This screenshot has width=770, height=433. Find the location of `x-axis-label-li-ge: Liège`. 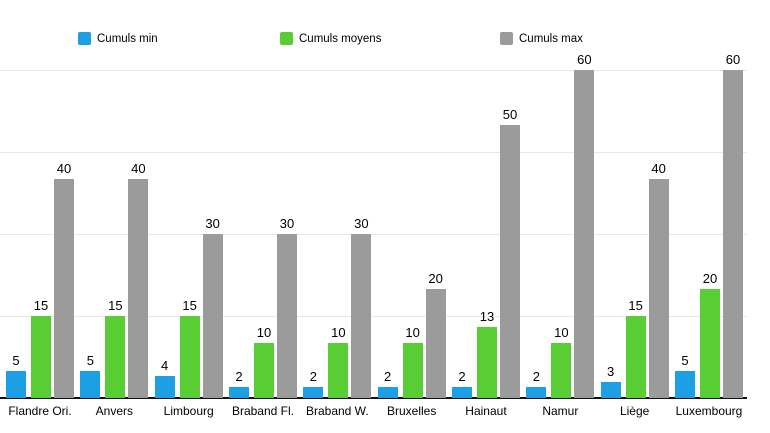

x-axis-label-li-ge: Liège is located at coordinates (634, 411).